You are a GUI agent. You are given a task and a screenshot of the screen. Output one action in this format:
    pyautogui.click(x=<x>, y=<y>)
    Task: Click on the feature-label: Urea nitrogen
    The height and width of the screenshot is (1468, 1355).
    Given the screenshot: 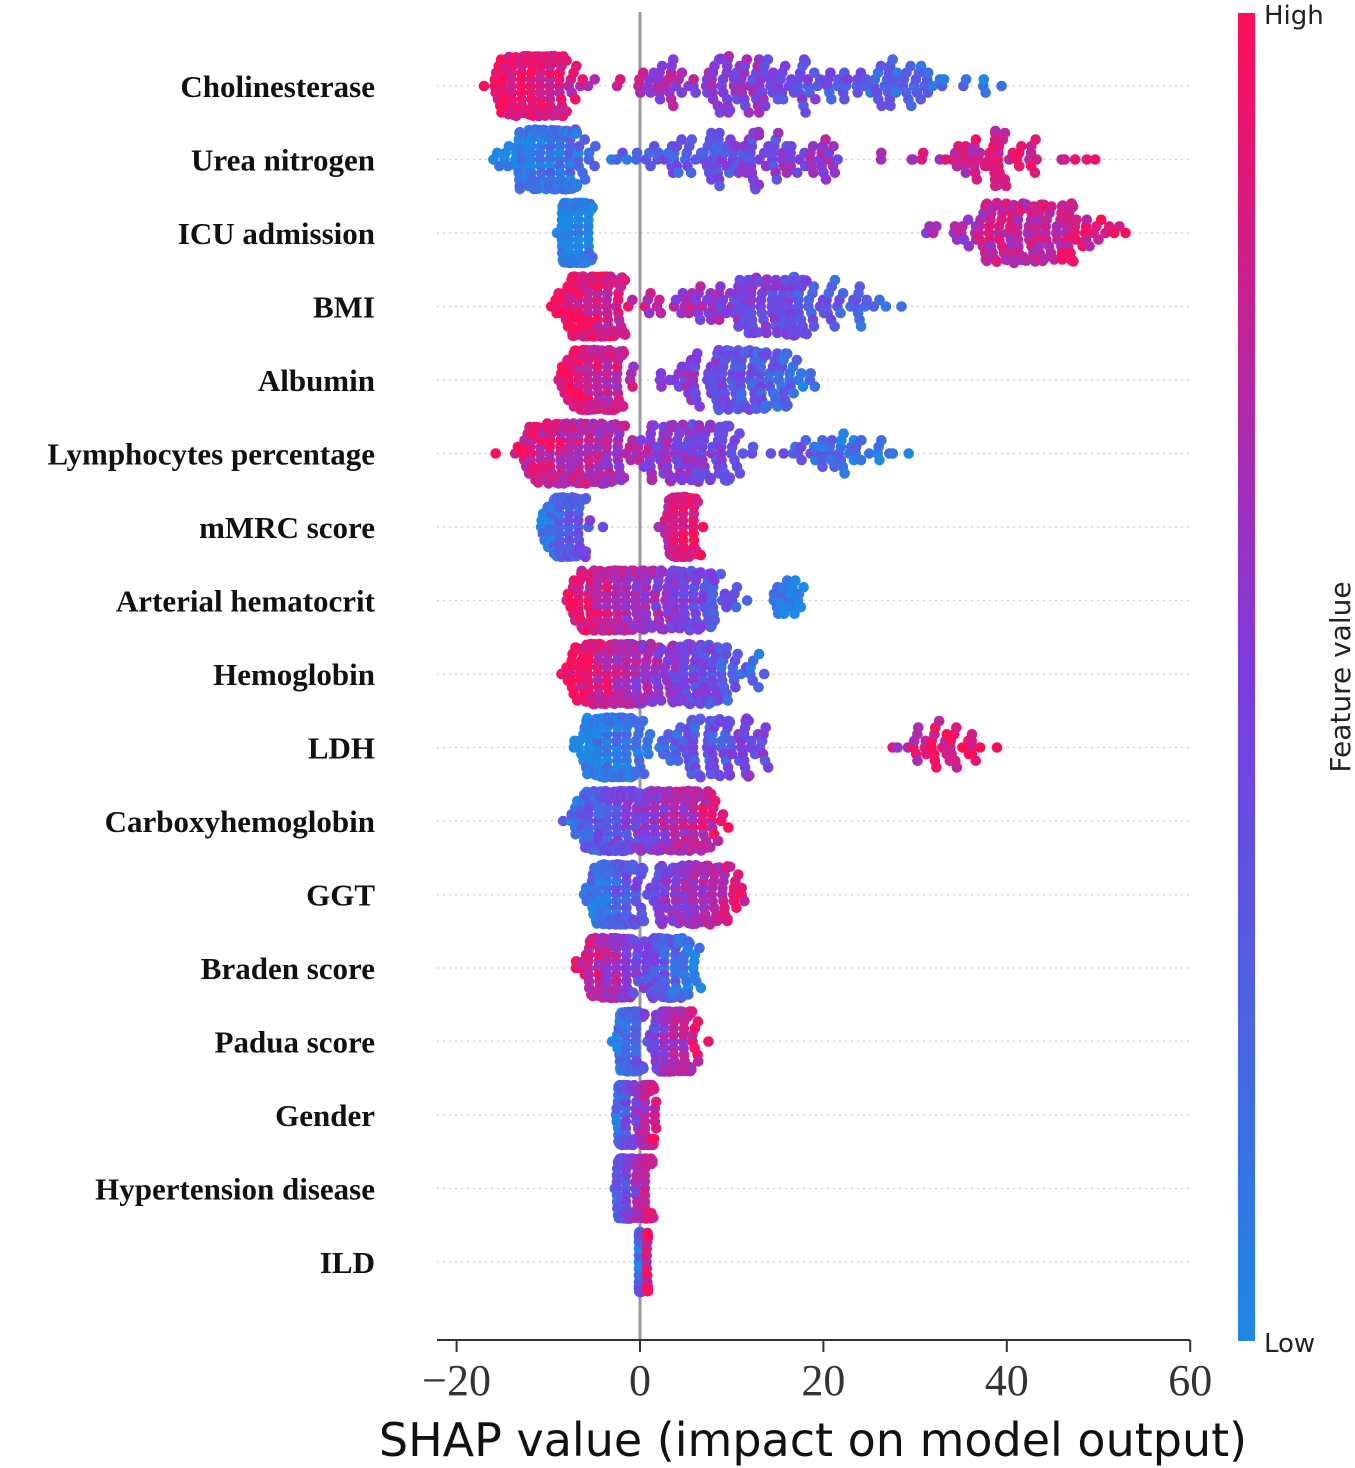 What is the action you would take?
    pyautogui.click(x=283, y=160)
    